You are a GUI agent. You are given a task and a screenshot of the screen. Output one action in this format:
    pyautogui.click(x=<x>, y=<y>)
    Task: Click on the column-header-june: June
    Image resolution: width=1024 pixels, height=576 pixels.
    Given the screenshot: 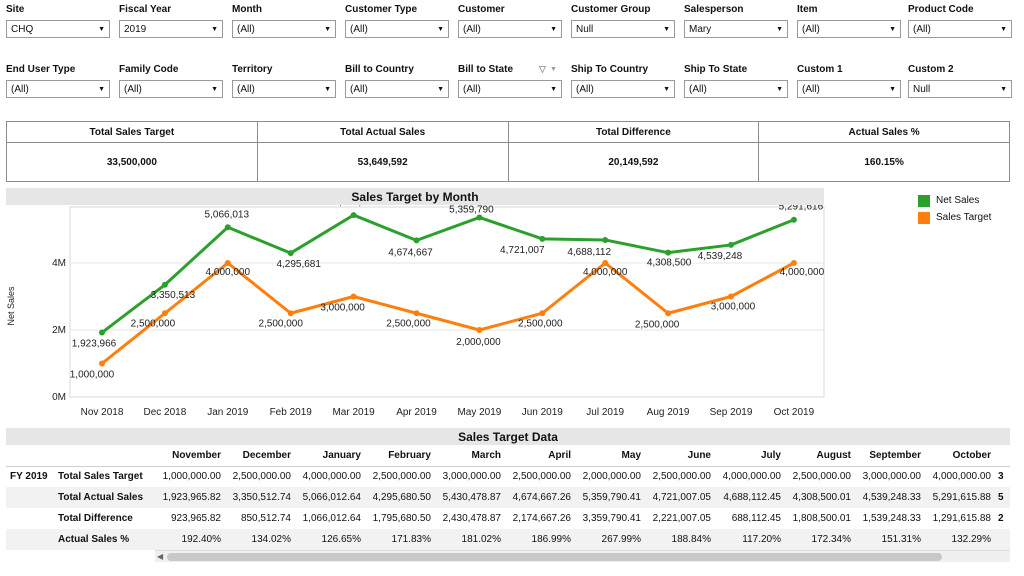 What is the action you would take?
    pyautogui.click(x=680, y=456)
    